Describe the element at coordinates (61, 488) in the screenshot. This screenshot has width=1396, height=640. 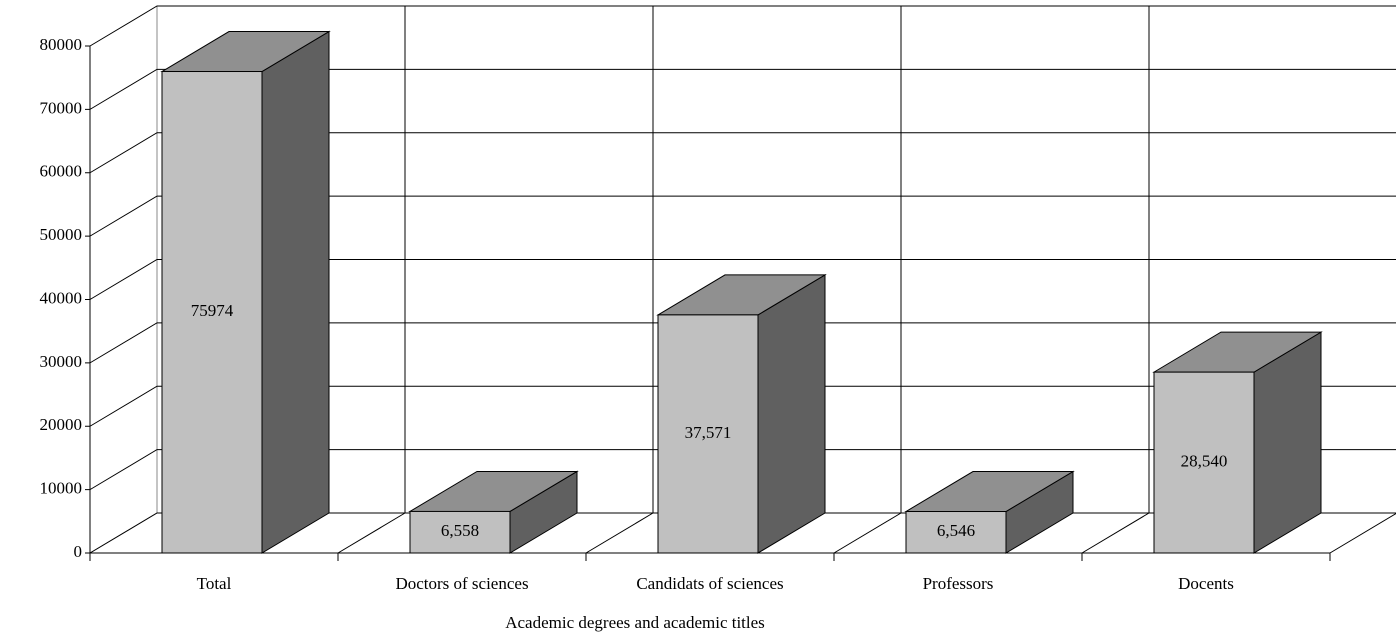
I see `y-tick-label: 10000` at that location.